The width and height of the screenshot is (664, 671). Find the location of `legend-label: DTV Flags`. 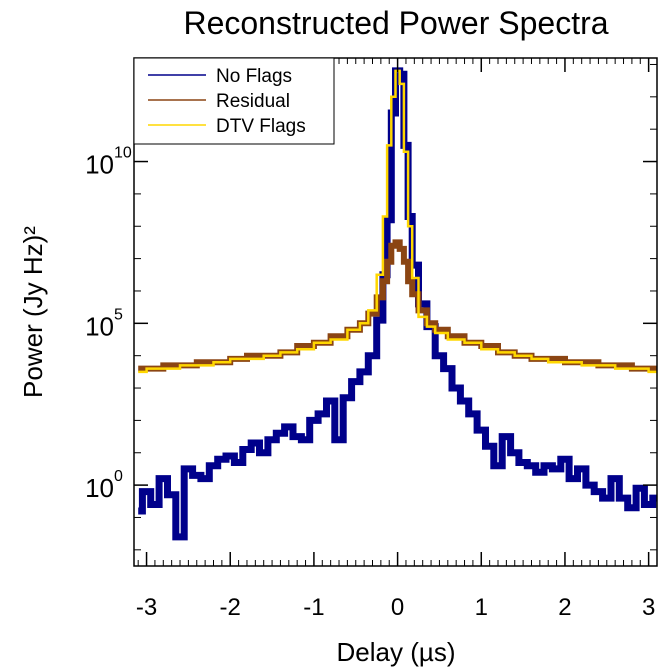

legend-label: DTV Flags is located at coordinates (261, 126).